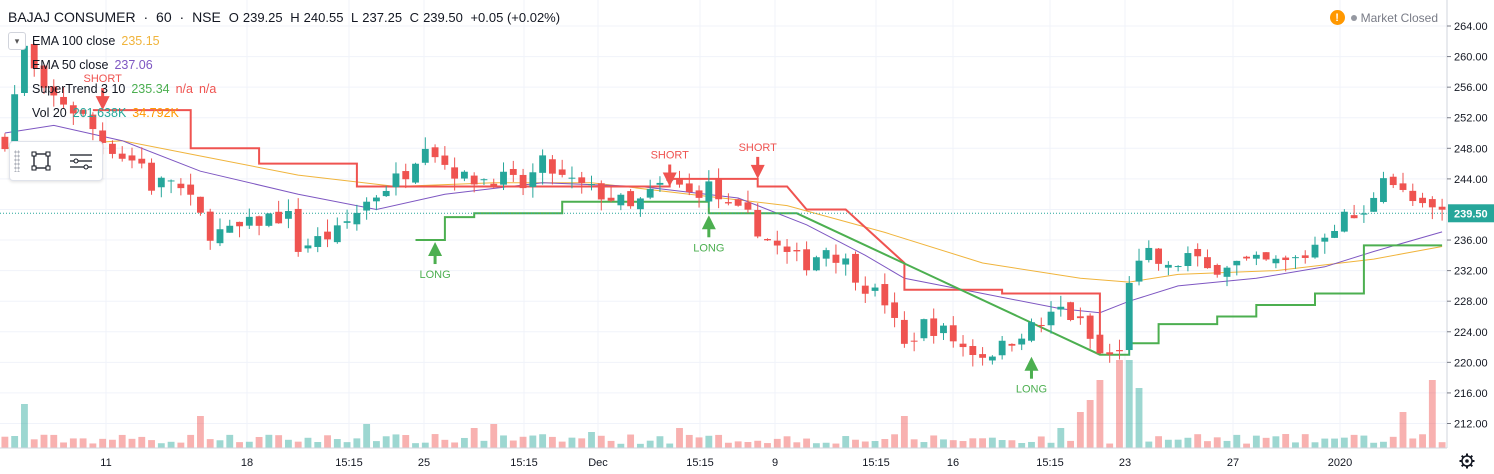 The height and width of the screenshot is (474, 1494). What do you see at coordinates (83, 65) in the screenshot?
I see `indicator-1: EMA 50 close 237.06` at bounding box center [83, 65].